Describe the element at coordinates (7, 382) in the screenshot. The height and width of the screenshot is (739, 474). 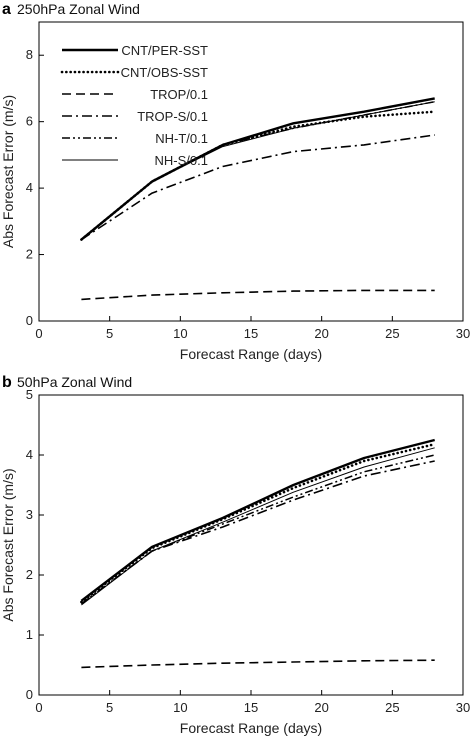
I see `panel-letter: b` at that location.